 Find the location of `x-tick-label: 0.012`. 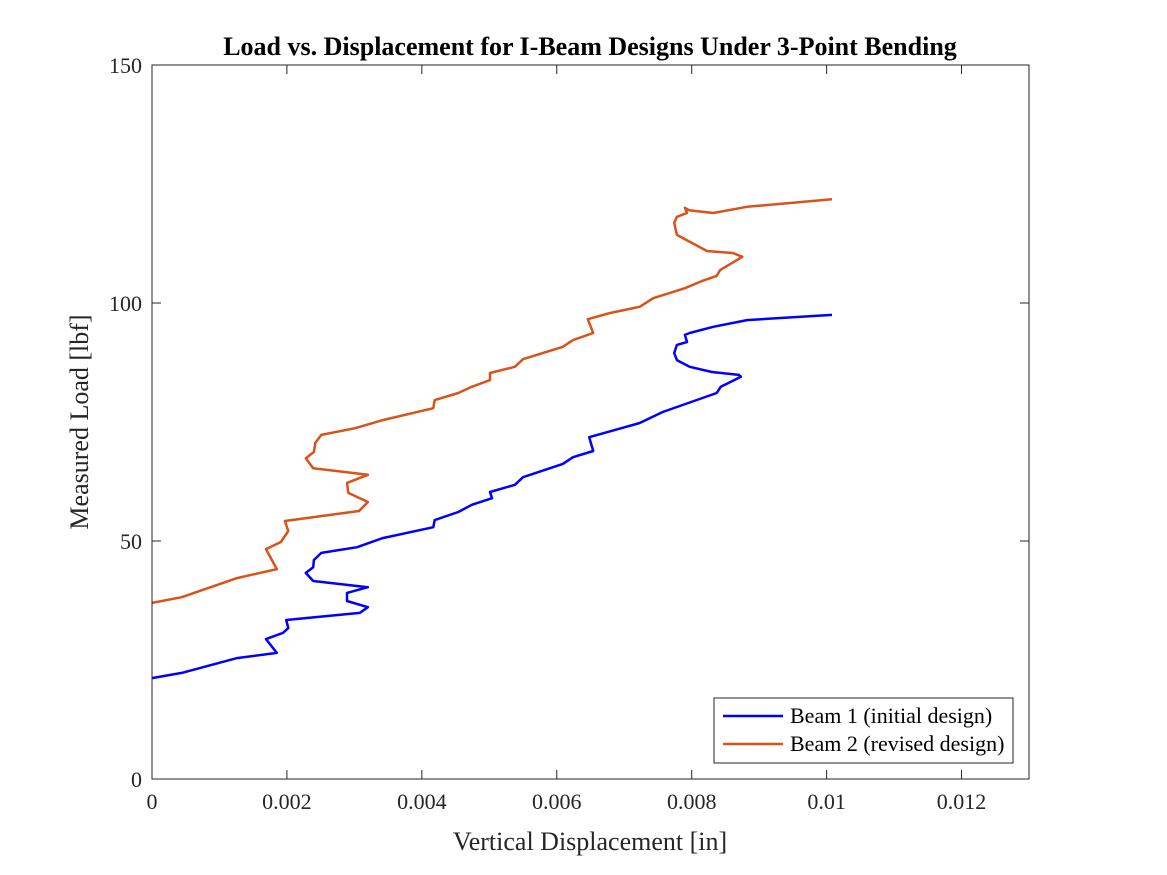

x-tick-label: 0.012 is located at coordinates (962, 801).